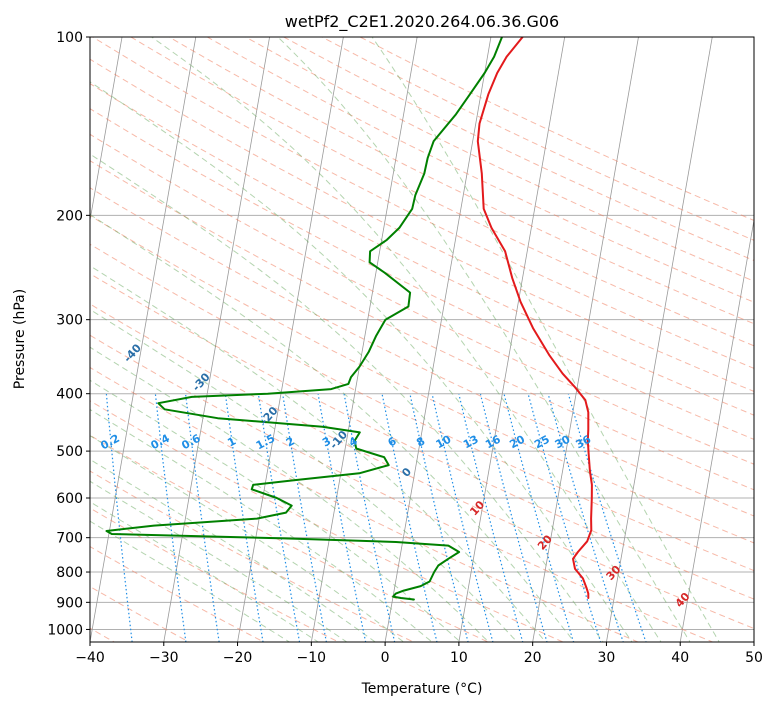  What do you see at coordinates (533, 658) in the screenshot?
I see `x-tick-label: 20` at bounding box center [533, 658].